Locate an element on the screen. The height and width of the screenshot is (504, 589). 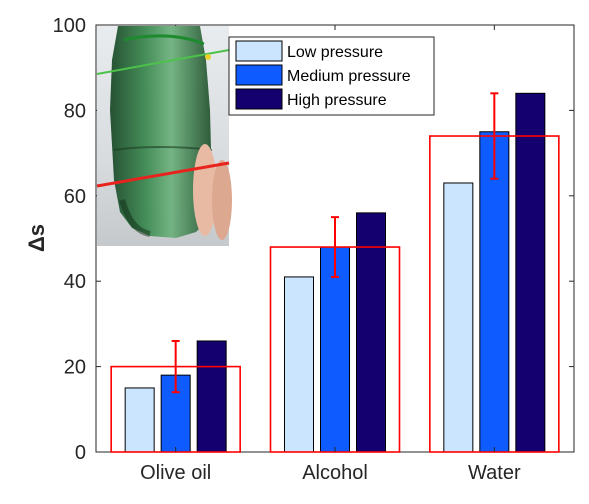
legend-label: Low pressure is located at coordinates (335, 52).